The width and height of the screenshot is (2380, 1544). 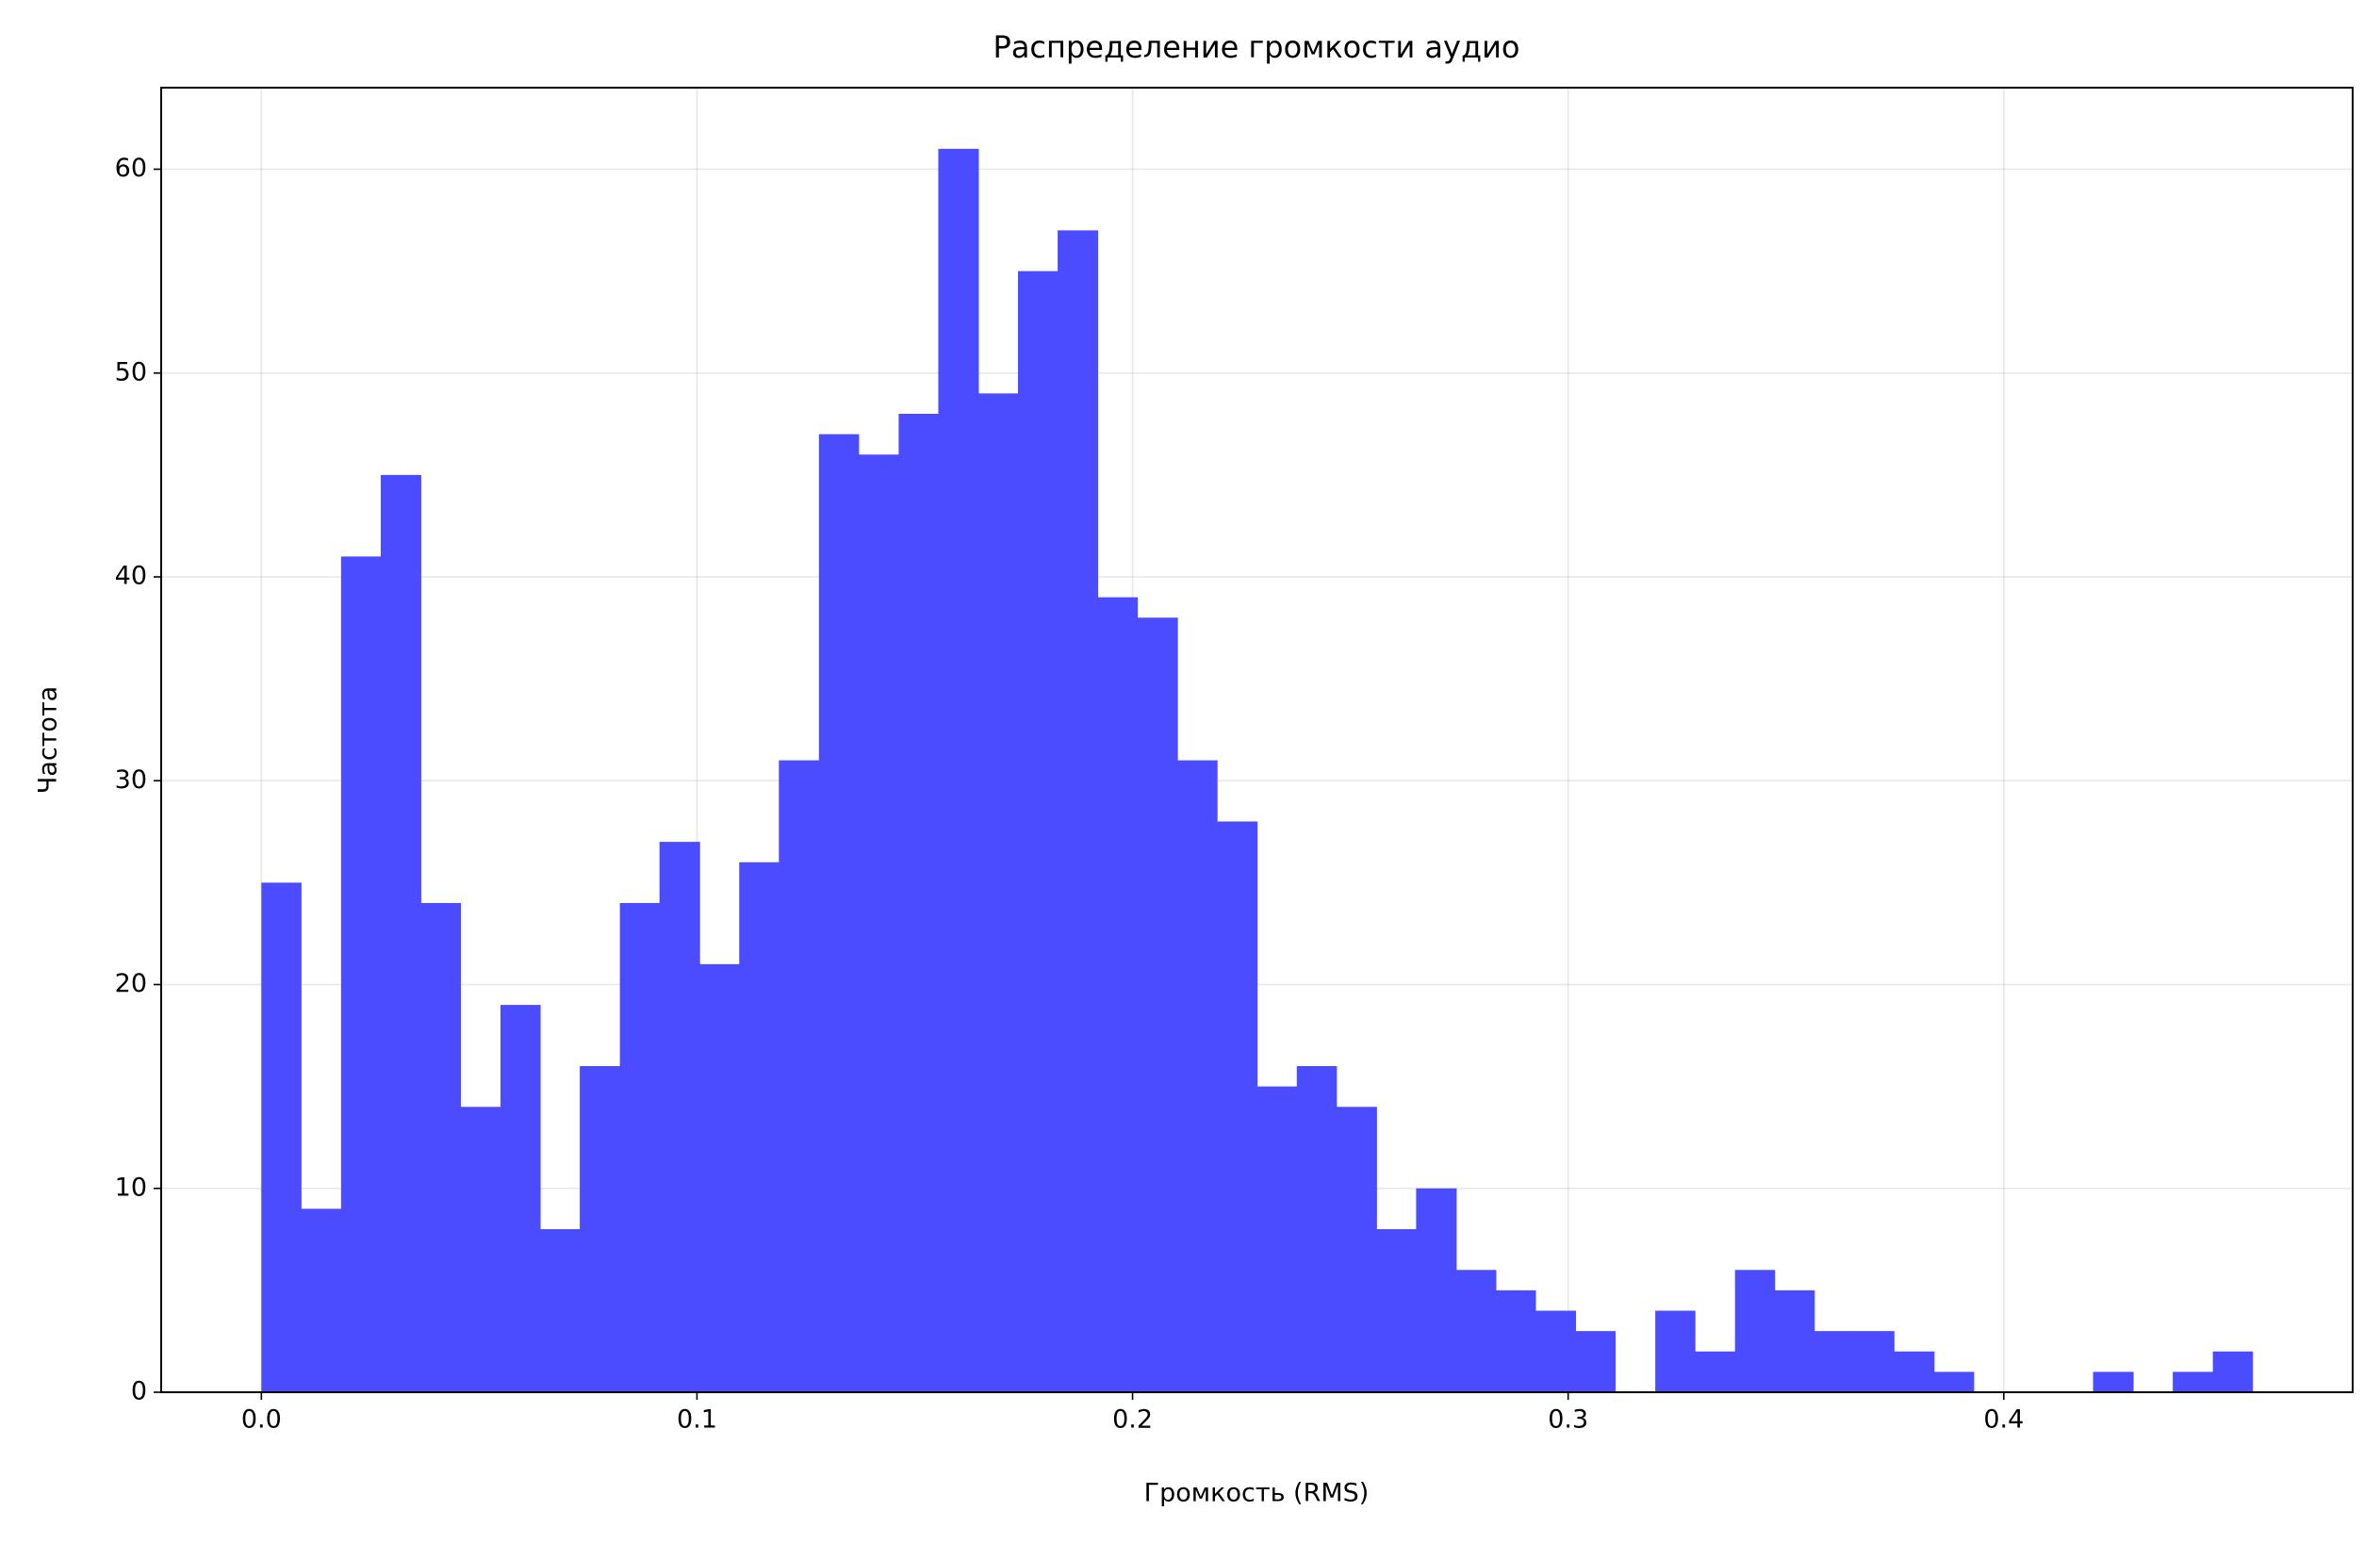 What do you see at coordinates (1256, 47) in the screenshot?
I see `chart-title: Распределение громкости аудио` at bounding box center [1256, 47].